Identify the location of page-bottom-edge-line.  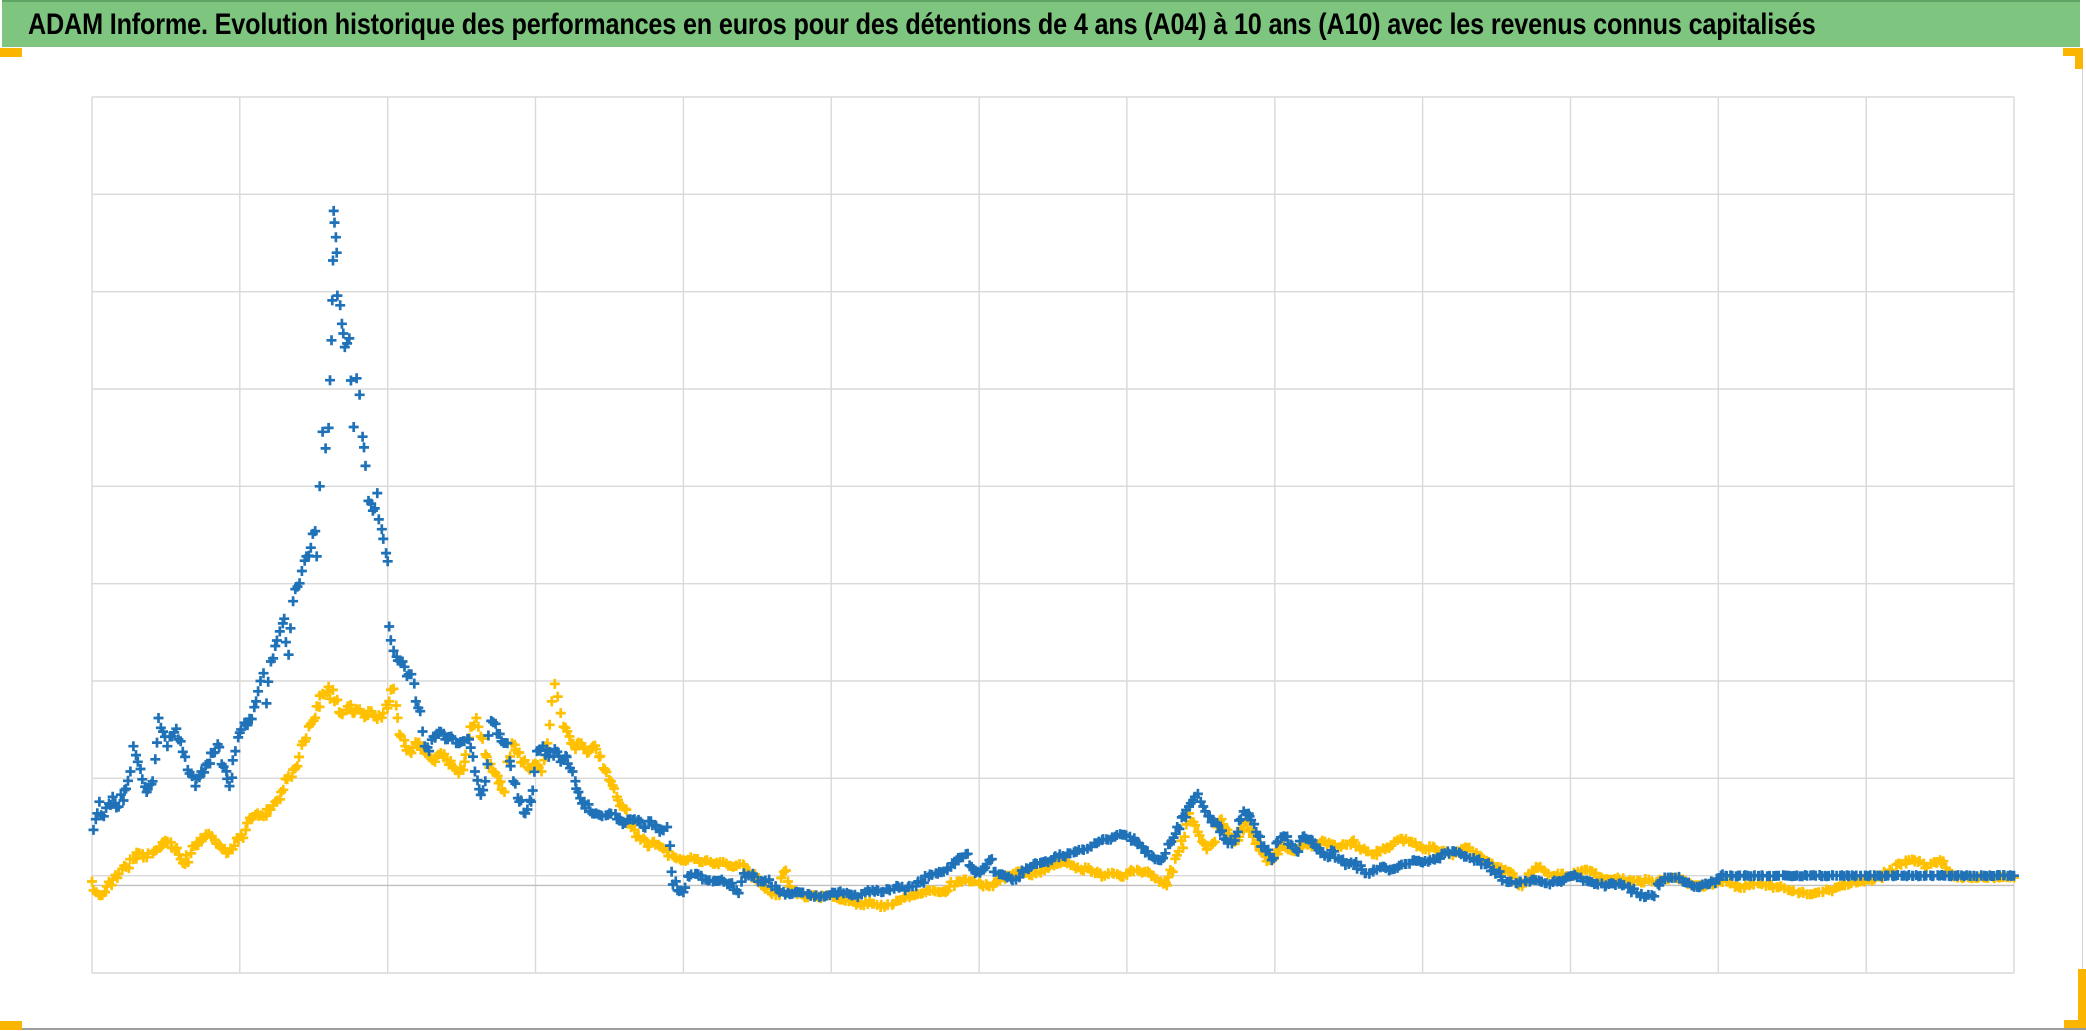
(1043, 1029).